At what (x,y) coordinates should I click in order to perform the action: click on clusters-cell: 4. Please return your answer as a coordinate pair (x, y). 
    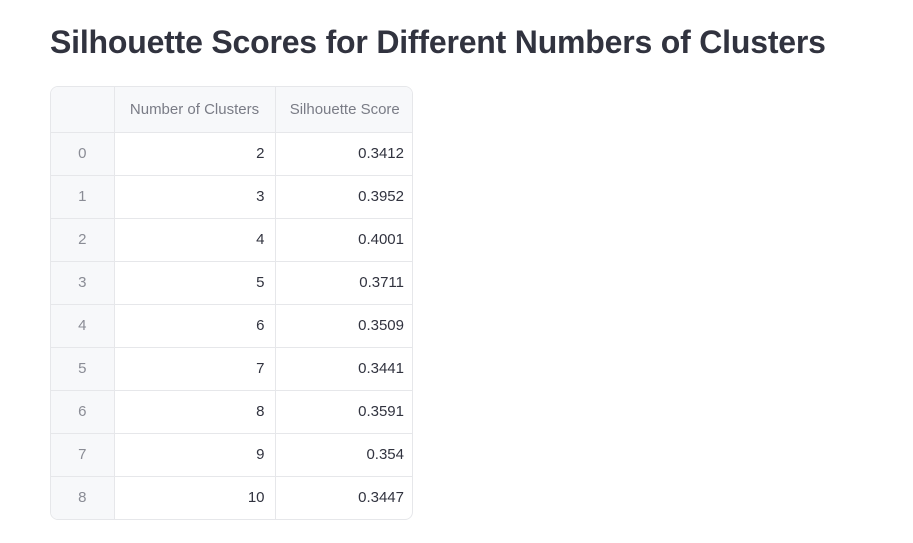
    Looking at the image, I should click on (195, 240).